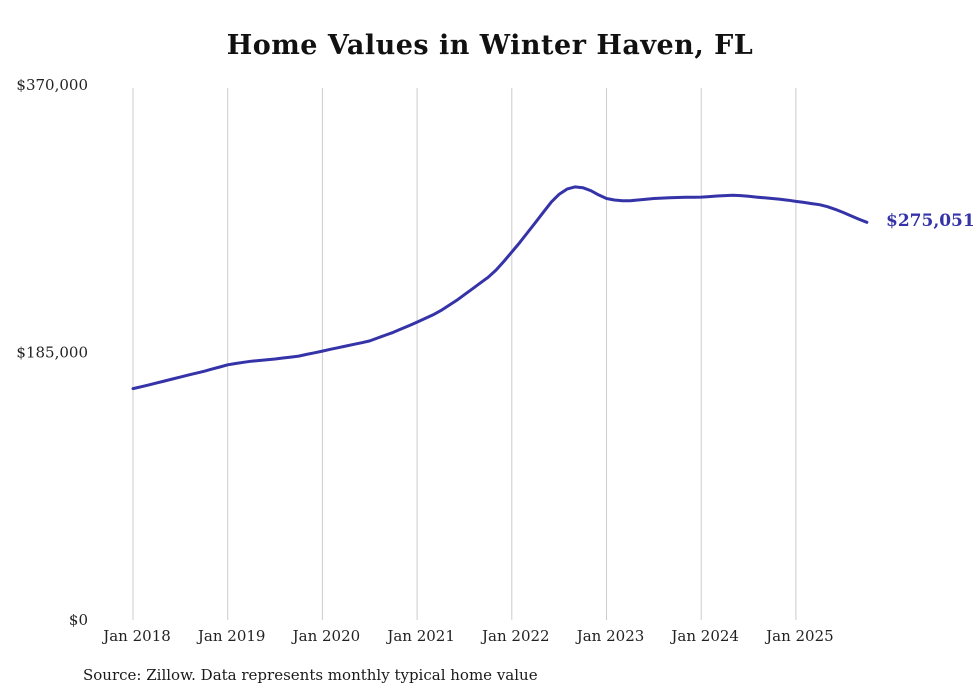 The height and width of the screenshot is (699, 980). What do you see at coordinates (610, 636) in the screenshot?
I see `x-axis-tick-label: Jan 2023` at bounding box center [610, 636].